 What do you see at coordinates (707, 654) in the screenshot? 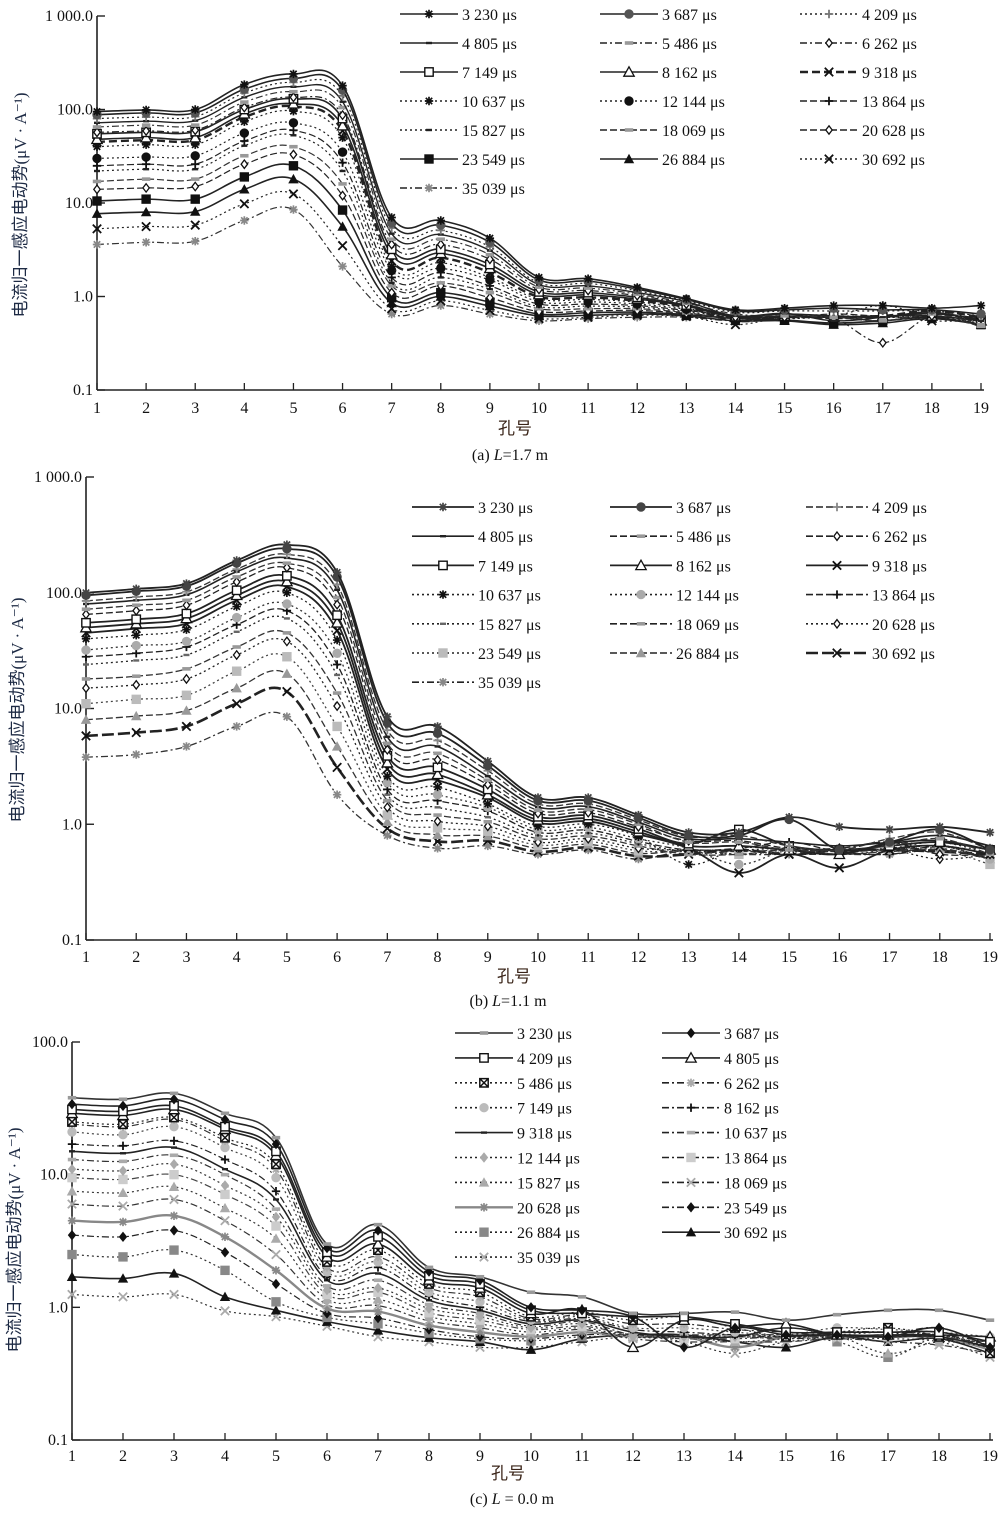
I see `legend-label: 26 884 μs` at bounding box center [707, 654].